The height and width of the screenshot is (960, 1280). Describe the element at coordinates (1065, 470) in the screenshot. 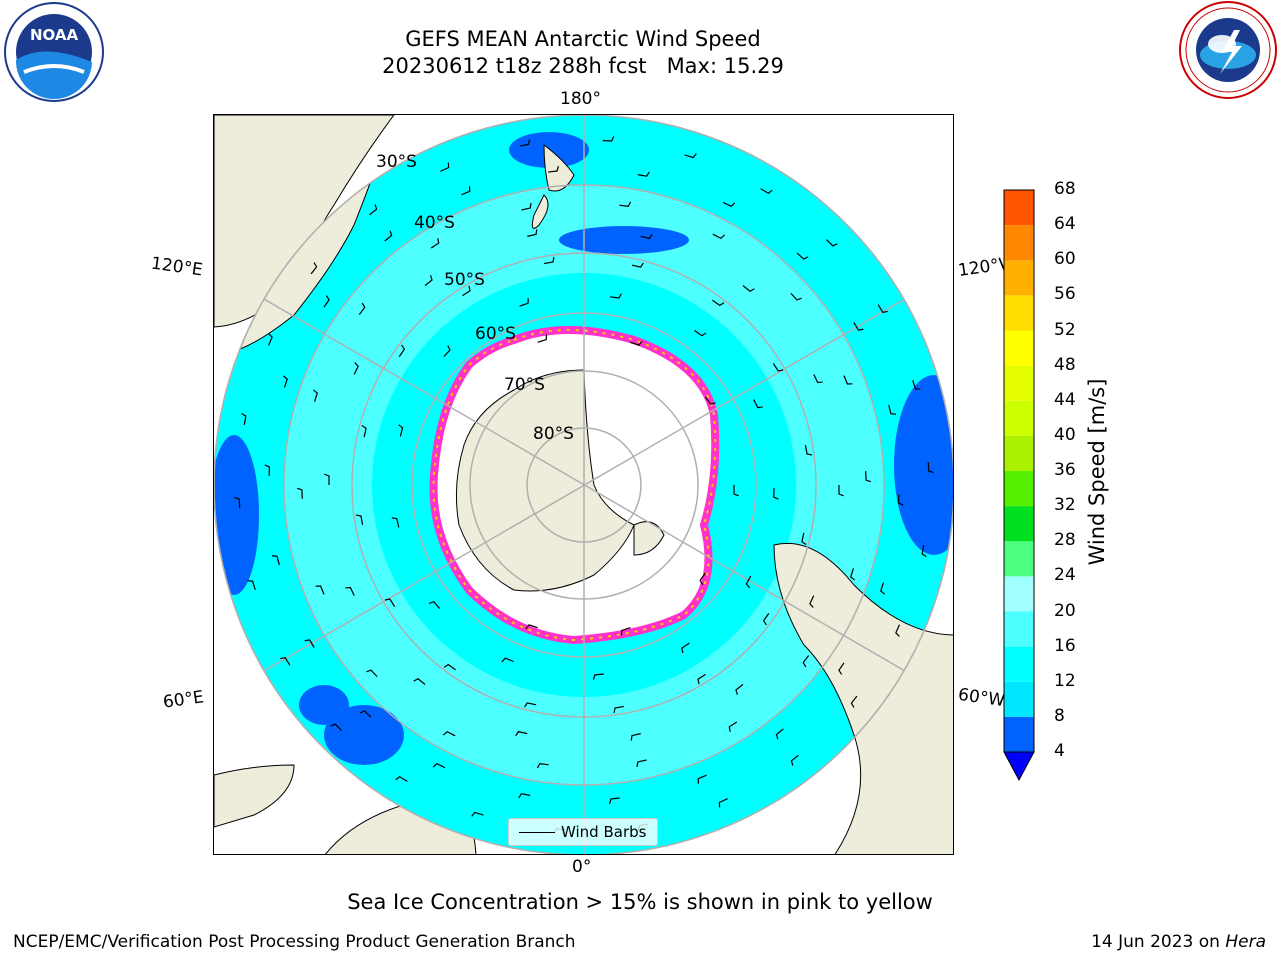

I see `colorbar-tick-label: 36` at that location.